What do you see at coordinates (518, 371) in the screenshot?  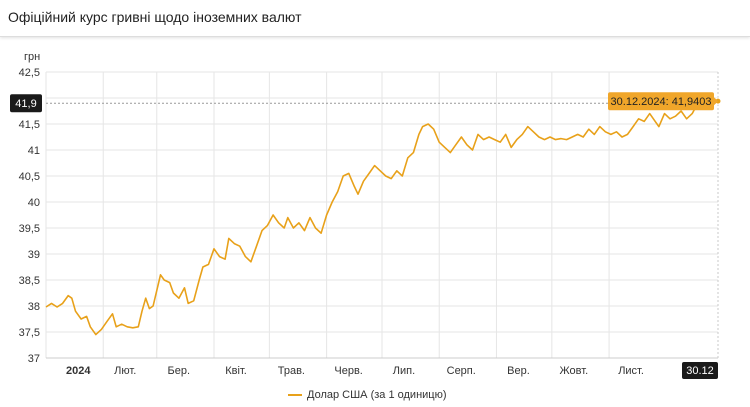 I see `x-tick-label: Вер.` at bounding box center [518, 371].